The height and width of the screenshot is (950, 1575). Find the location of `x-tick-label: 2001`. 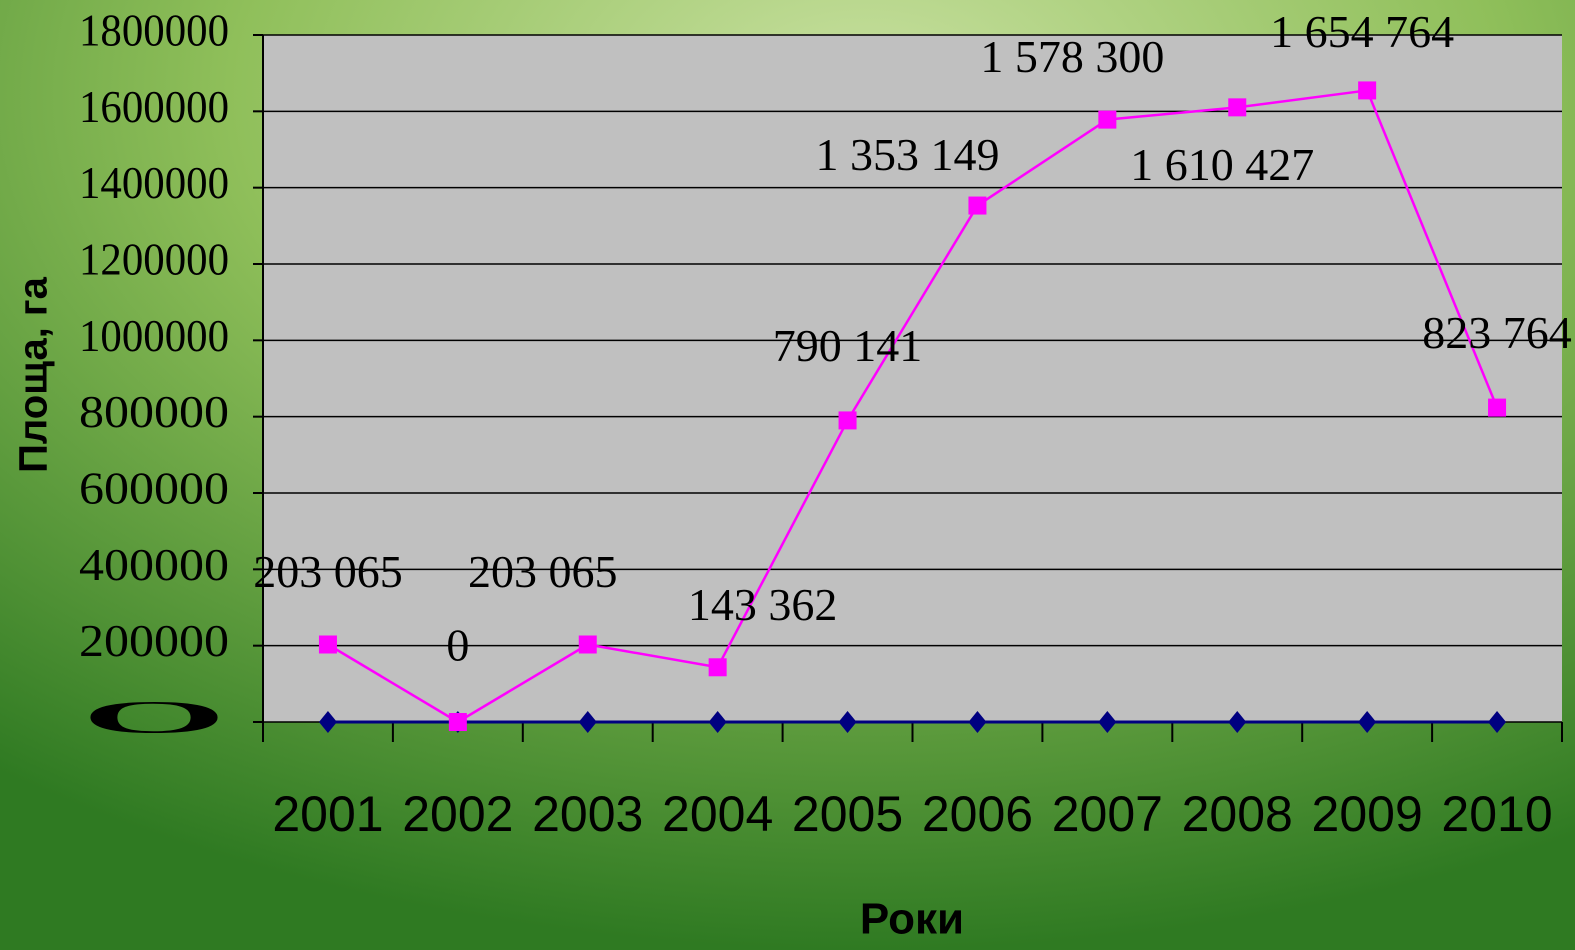

x-tick-label: 2001 is located at coordinates (327, 814).